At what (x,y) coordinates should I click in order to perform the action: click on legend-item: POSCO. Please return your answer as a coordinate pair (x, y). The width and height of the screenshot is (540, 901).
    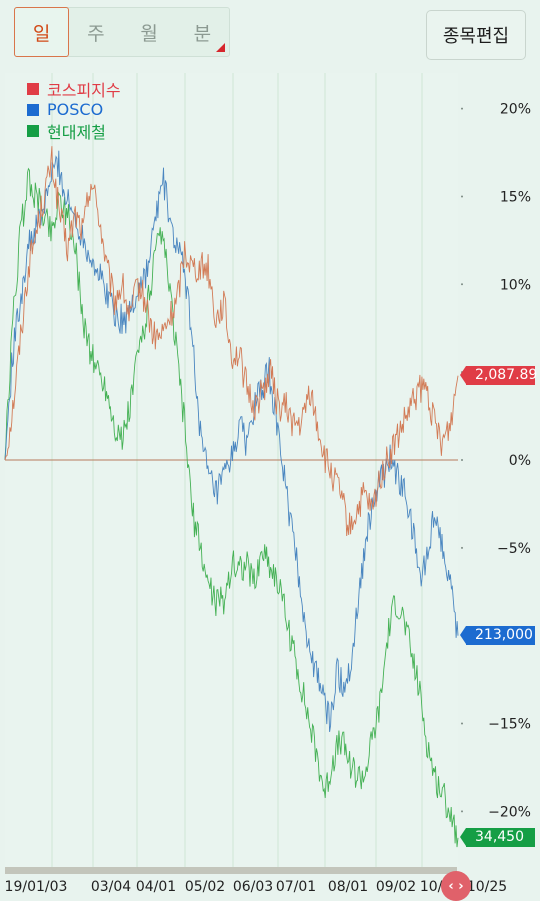
    Looking at the image, I should click on (74, 109).